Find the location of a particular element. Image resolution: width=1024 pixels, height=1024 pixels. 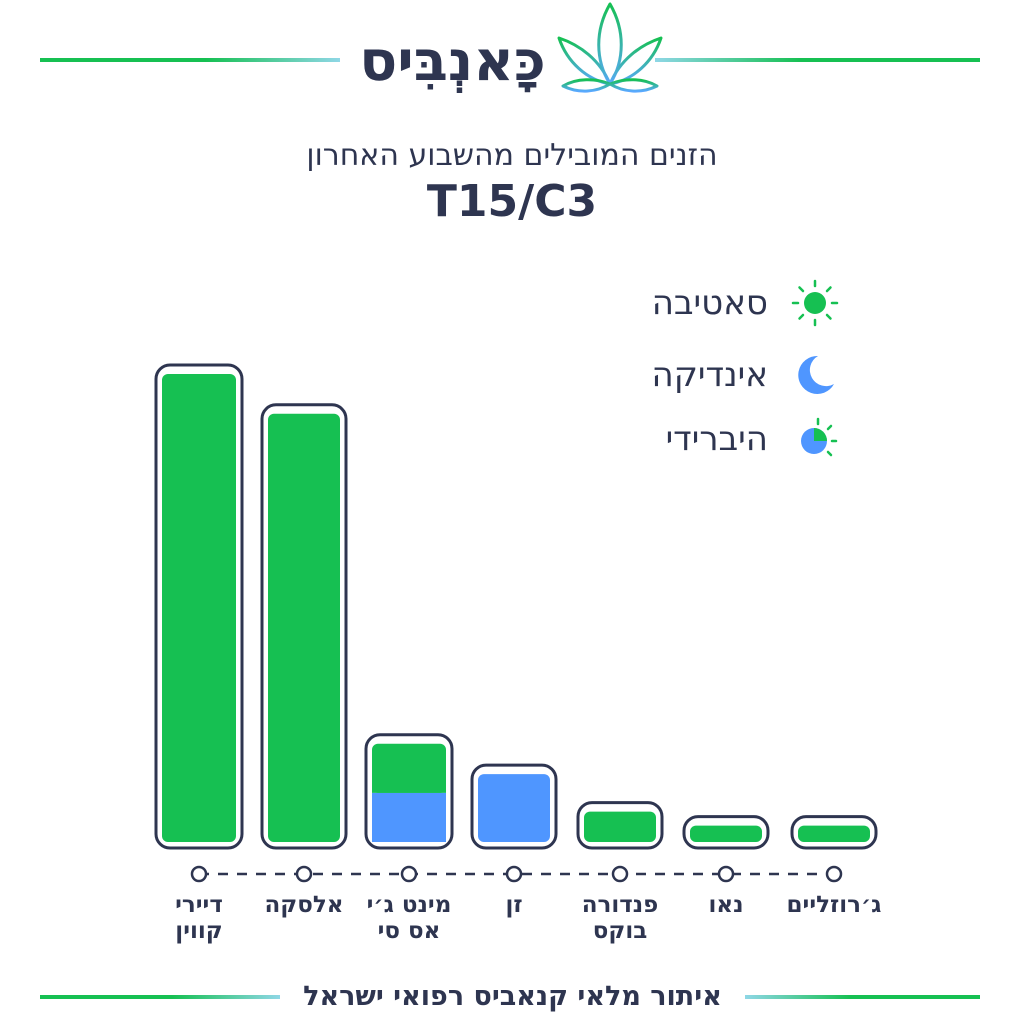

chart-title: T15/C3 is located at coordinates (512, 201).